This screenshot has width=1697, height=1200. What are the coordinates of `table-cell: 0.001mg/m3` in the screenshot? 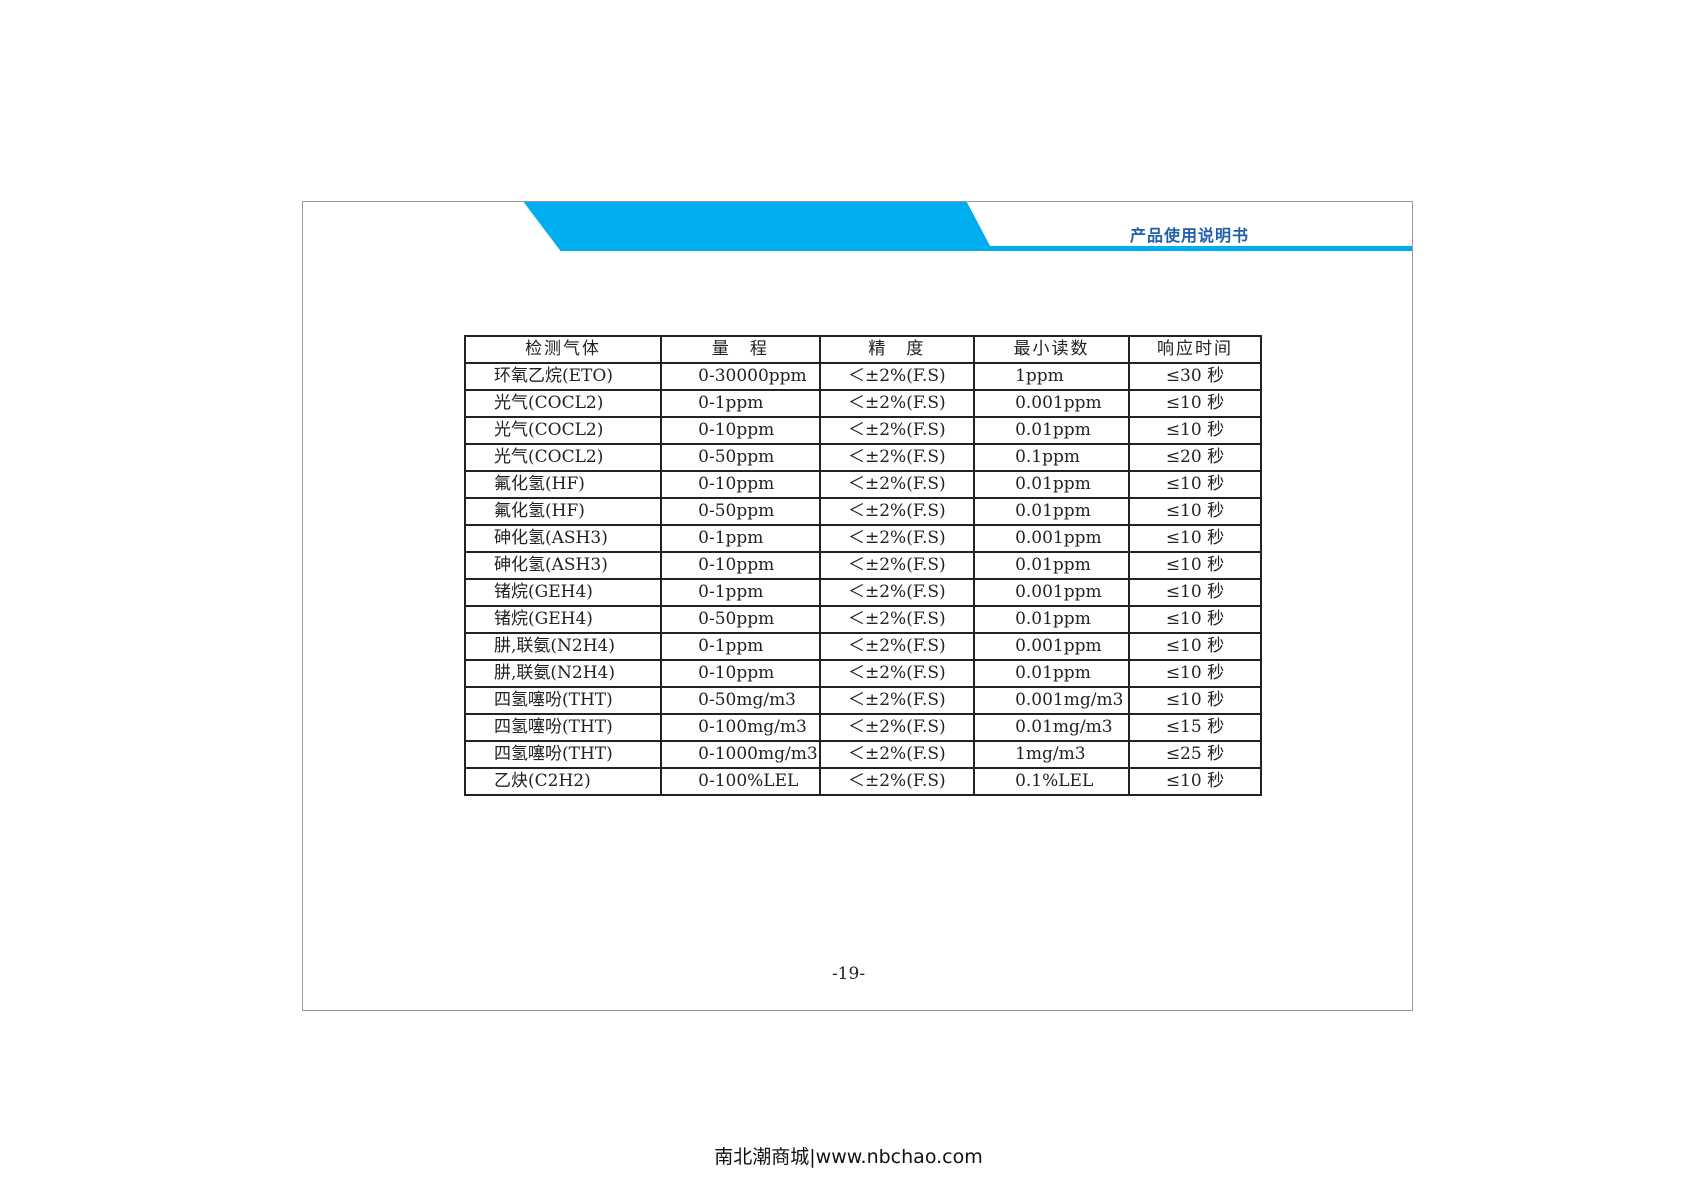 It's located at (1051, 700).